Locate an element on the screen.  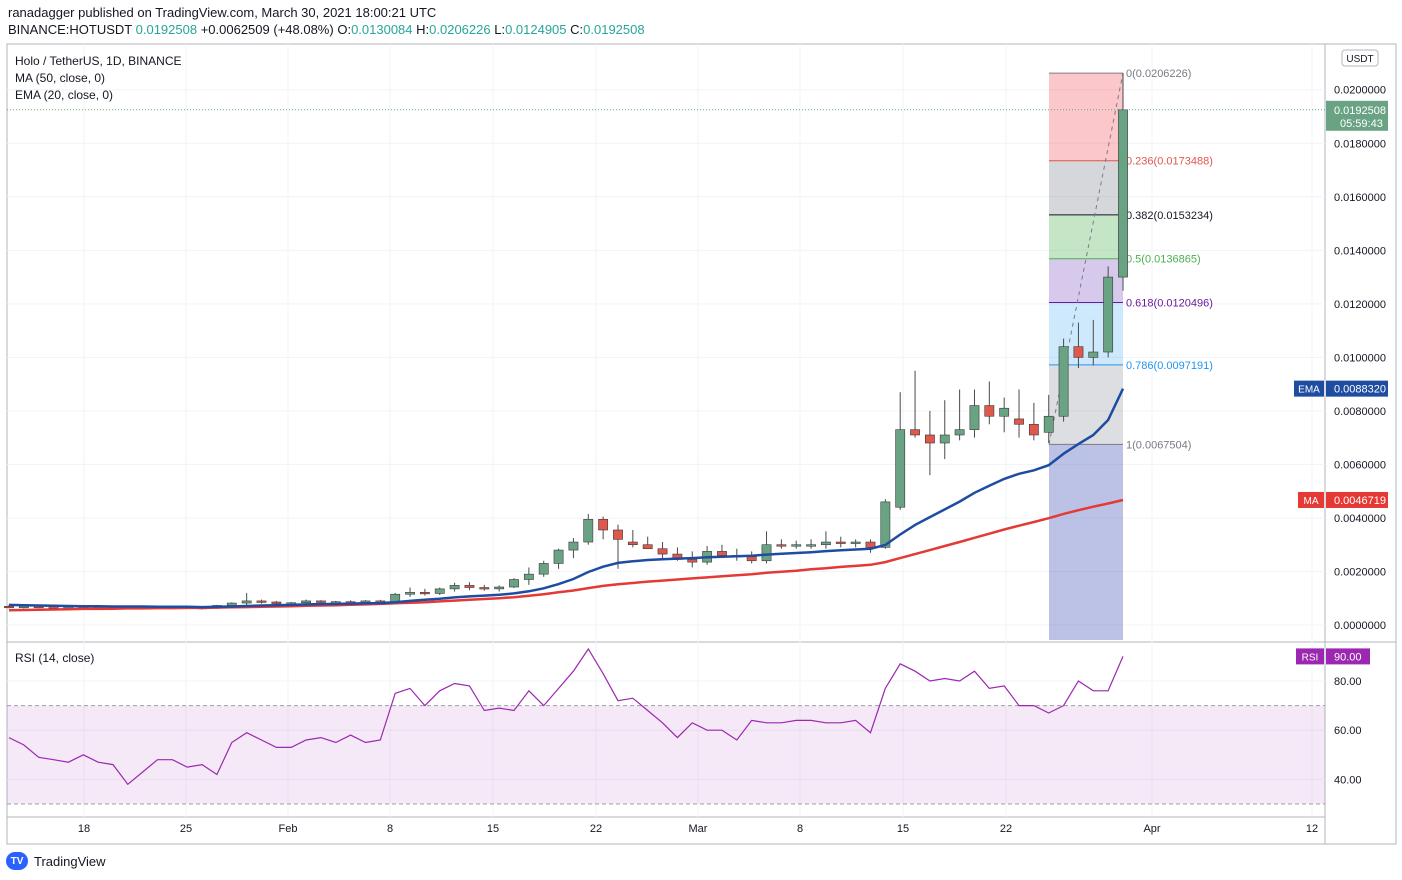
fib-trend-line is located at coordinates (1086, 258).